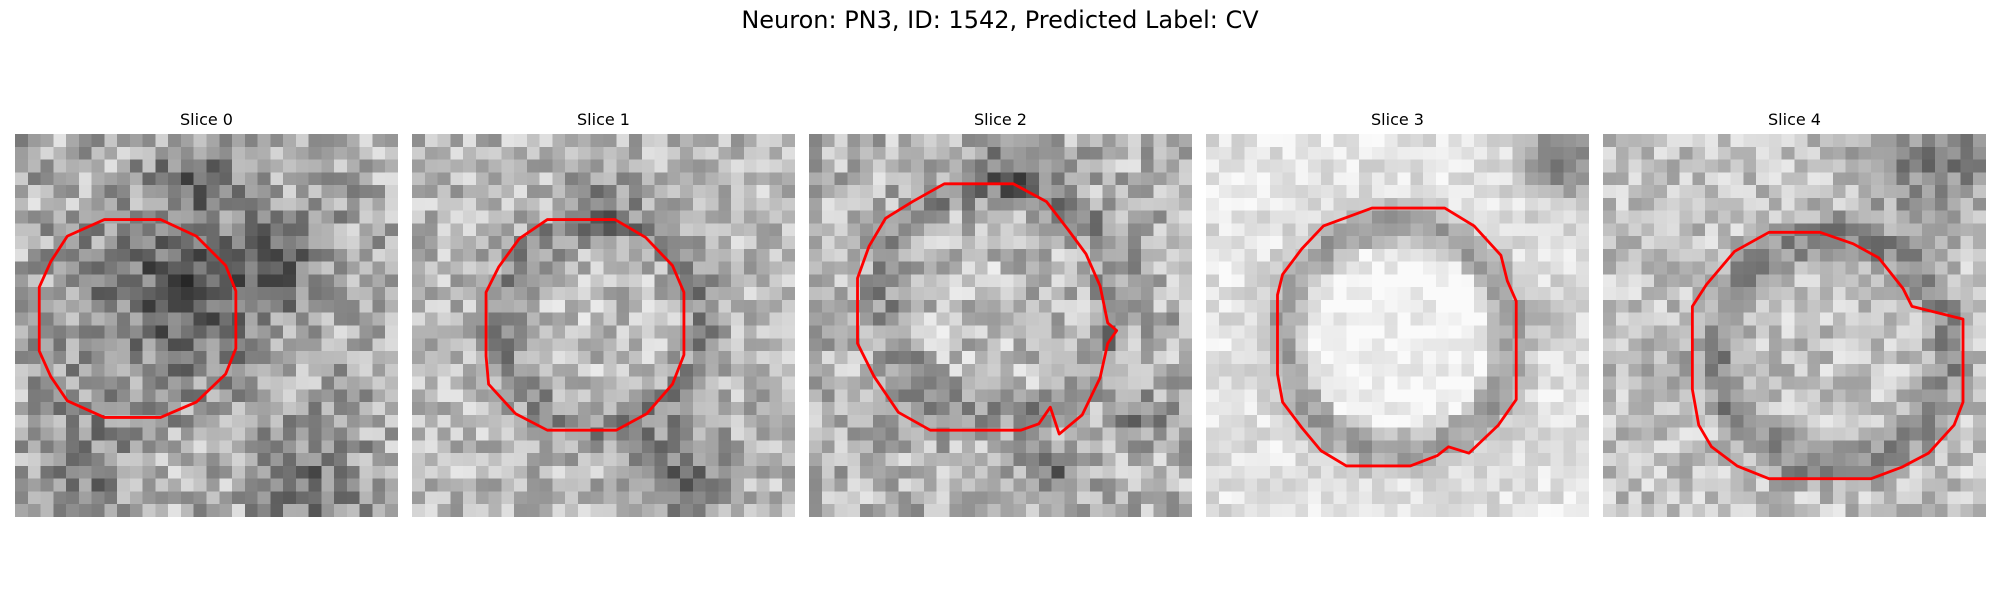  What do you see at coordinates (1794, 119) in the screenshot?
I see `slice-title: Slice 4` at bounding box center [1794, 119].